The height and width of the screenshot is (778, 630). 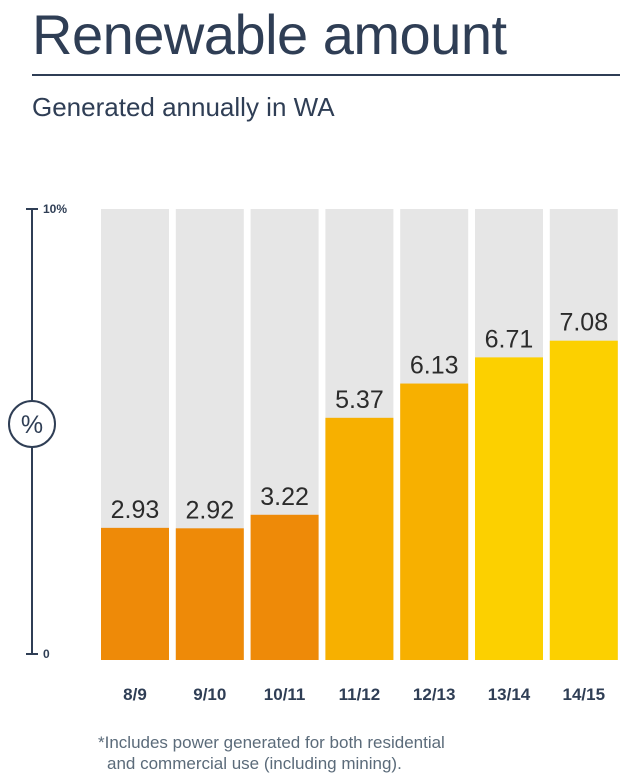 What do you see at coordinates (285, 694) in the screenshot?
I see `x-tick-label: 10/11` at bounding box center [285, 694].